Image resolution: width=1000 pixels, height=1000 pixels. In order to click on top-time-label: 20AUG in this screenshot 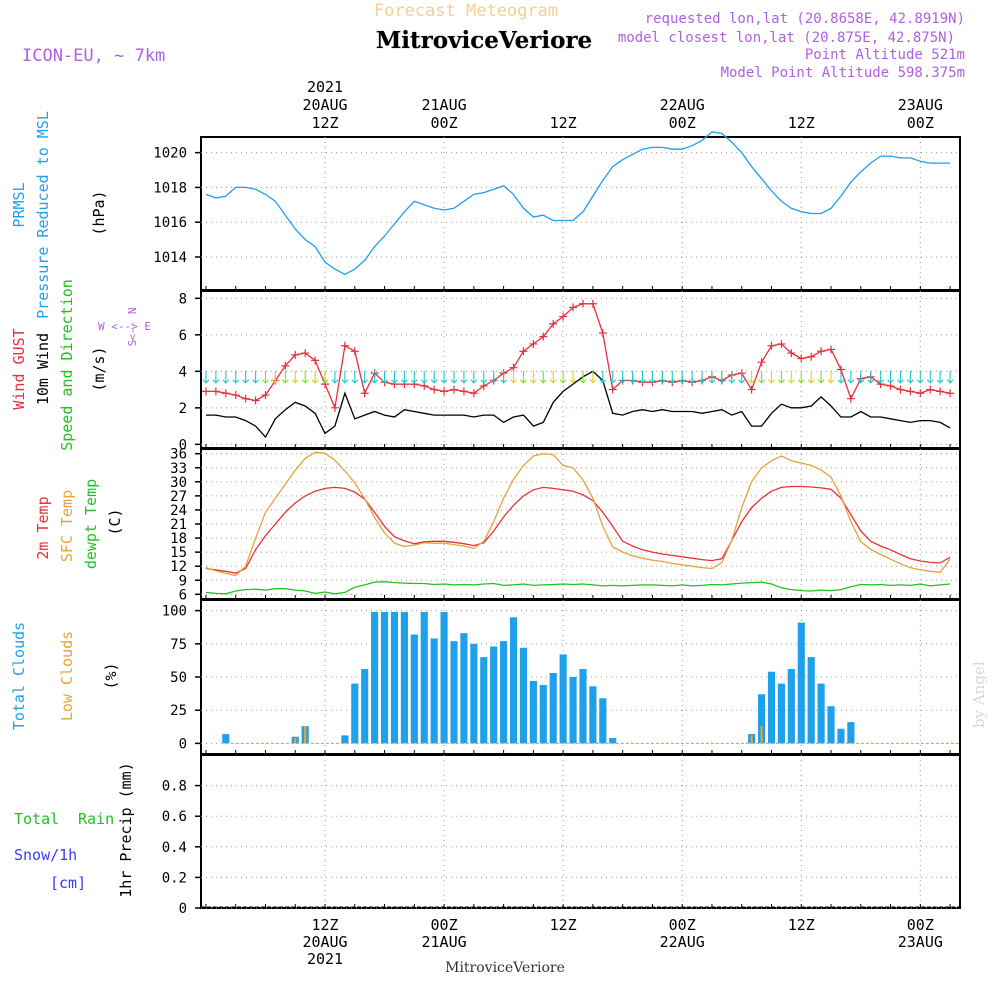, I will do `click(324, 105)`.